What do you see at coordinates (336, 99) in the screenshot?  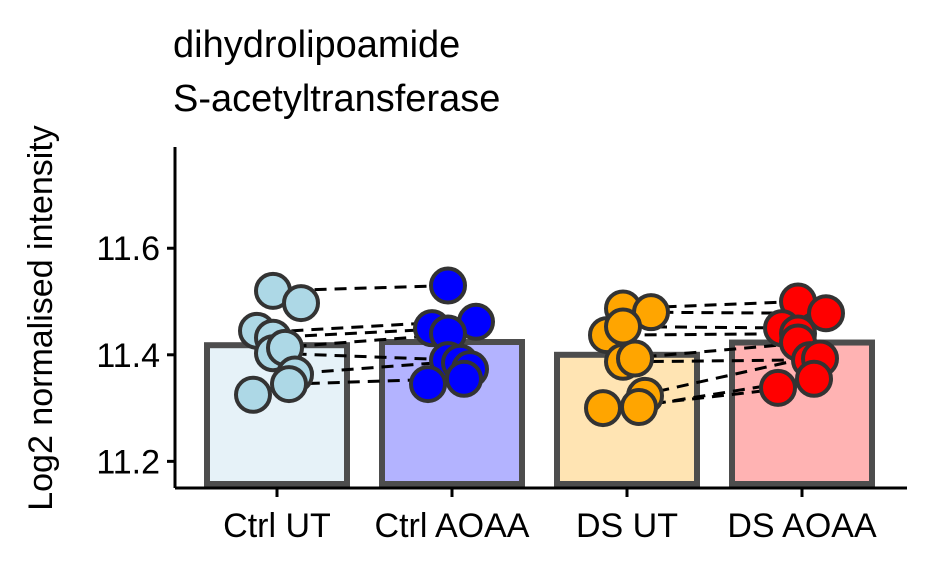 I see `chart-title-line: S-acetyltransferase` at bounding box center [336, 99].